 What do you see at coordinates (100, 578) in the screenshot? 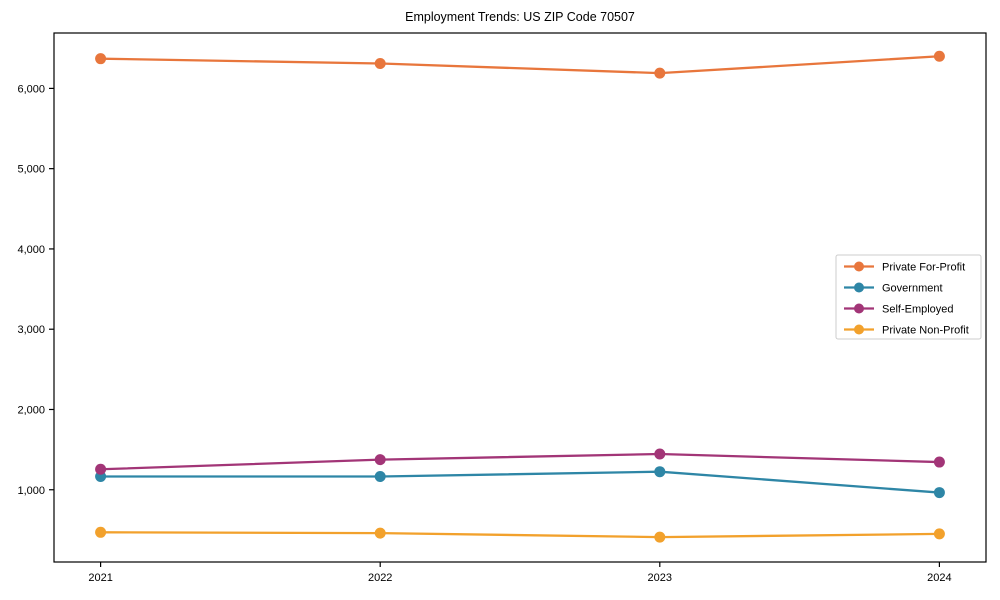
I see `x-axis-tick-label: 2021` at bounding box center [100, 578].